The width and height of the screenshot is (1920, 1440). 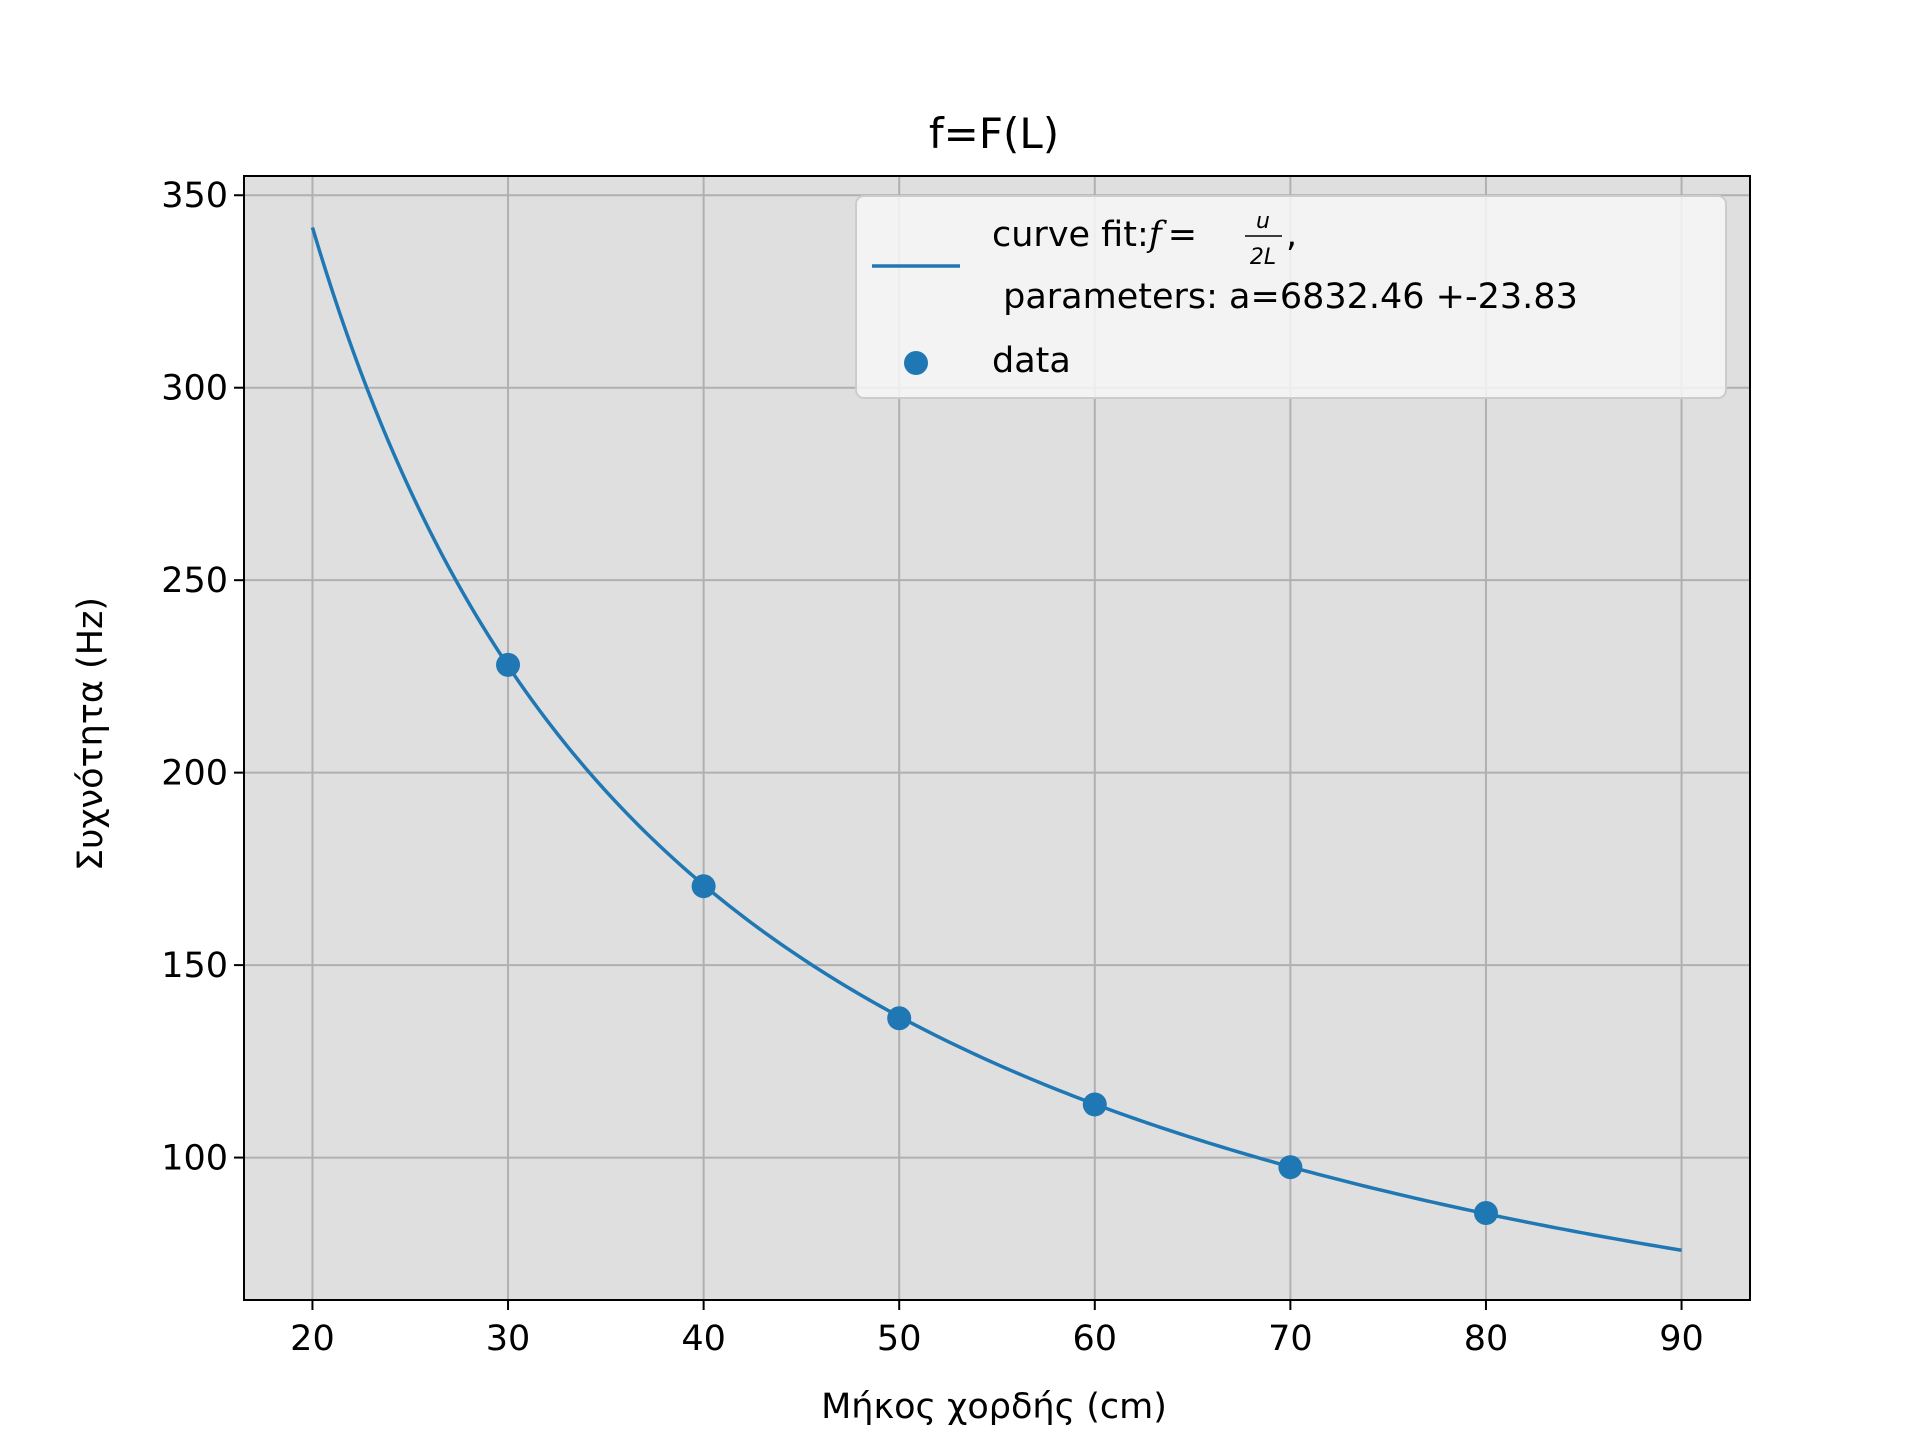 I want to click on y-tick-label: 200, so click(x=194, y=774).